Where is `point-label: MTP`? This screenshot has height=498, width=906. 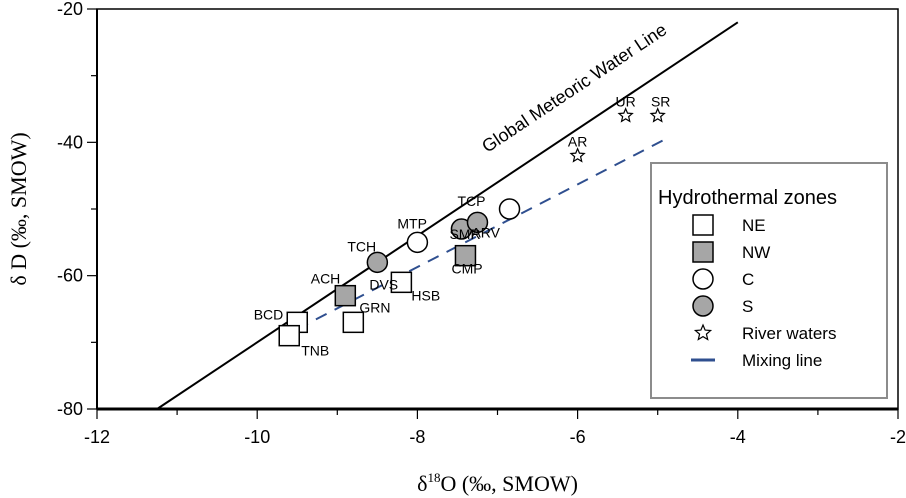 point-label: MTP is located at coordinates (412, 223).